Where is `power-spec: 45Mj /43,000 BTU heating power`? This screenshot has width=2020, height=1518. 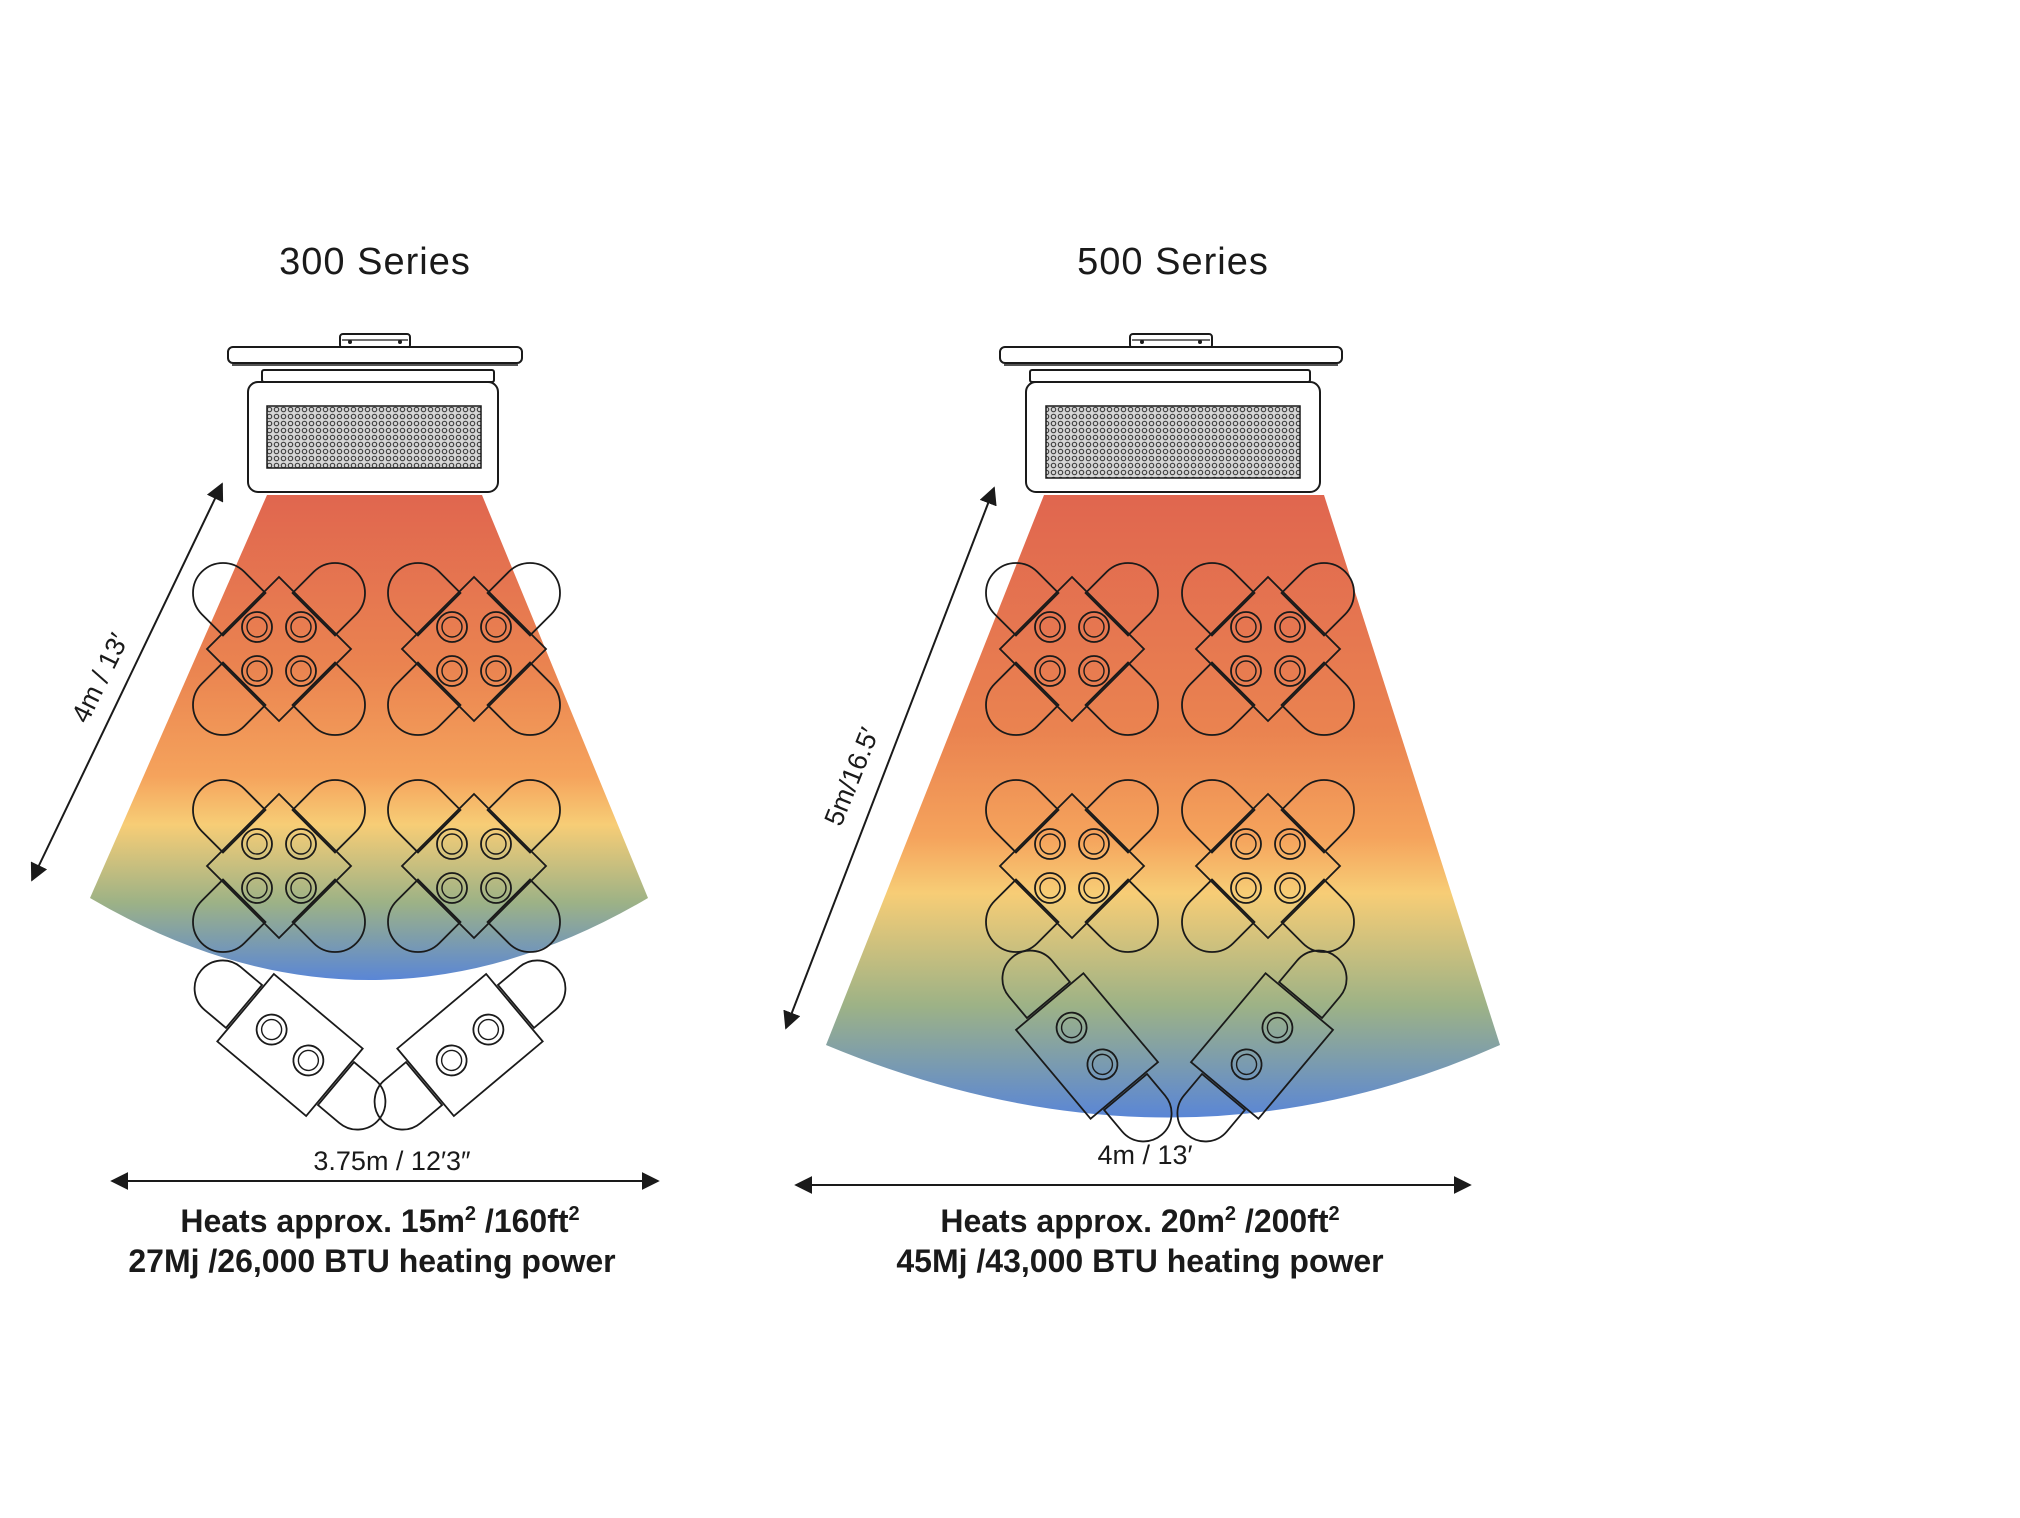
power-spec: 45Mj /43,000 BTU heating power is located at coordinates (1139, 1261).